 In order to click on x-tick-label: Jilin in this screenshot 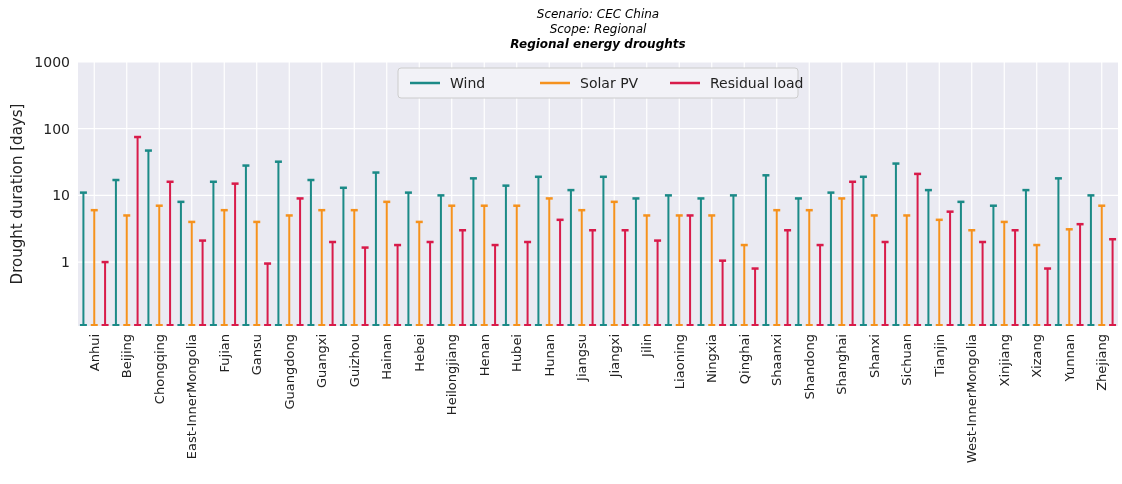, I will do `click(647, 346)`.